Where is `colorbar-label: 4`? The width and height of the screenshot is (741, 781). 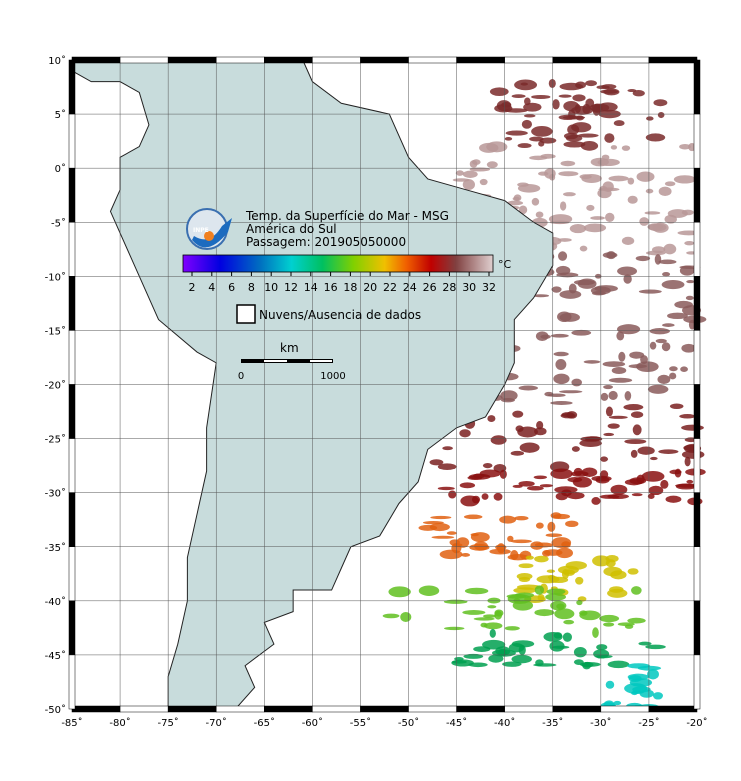
colorbar-label: 4 is located at coordinates (211, 287).